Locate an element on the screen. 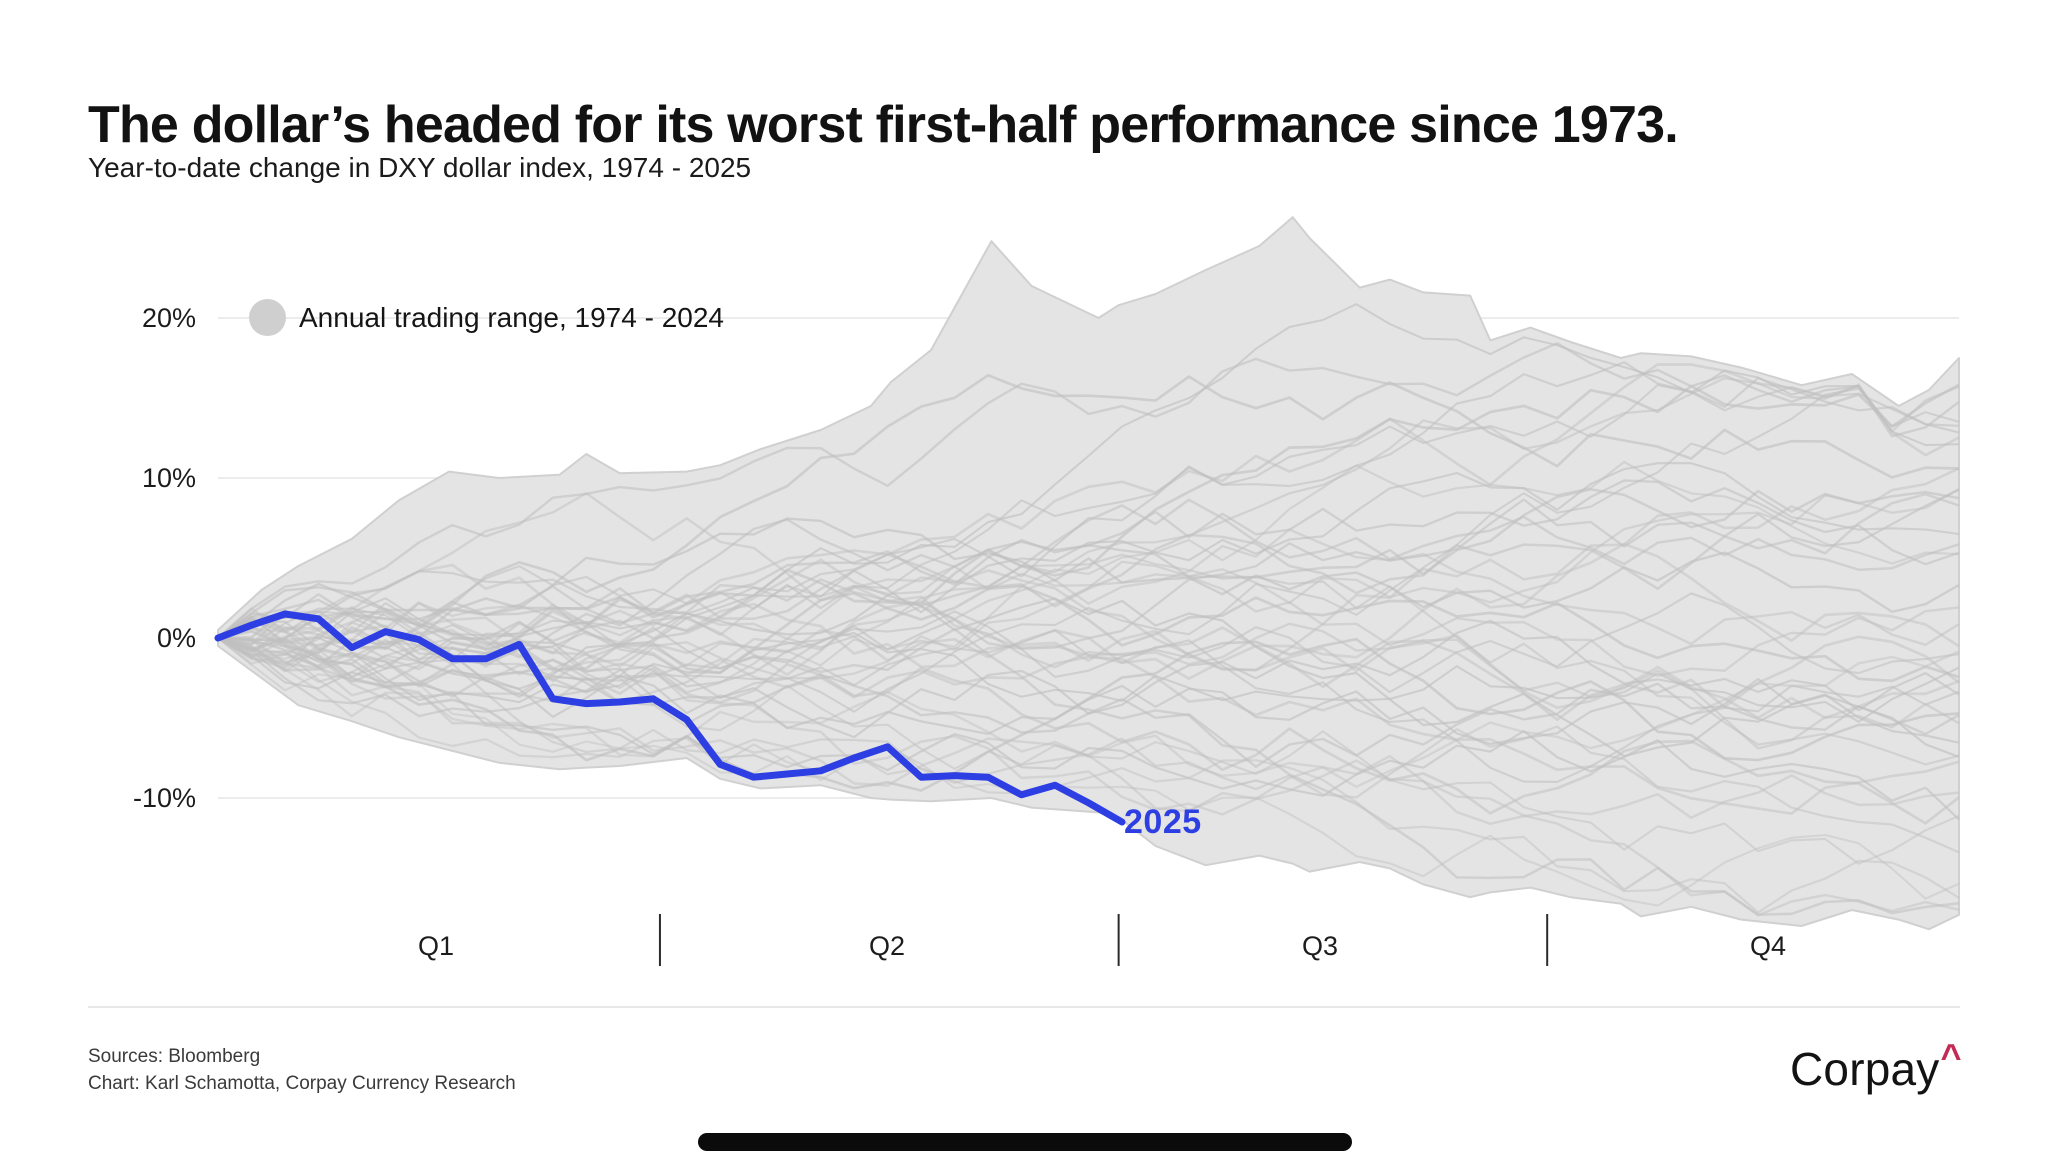 The height and width of the screenshot is (1173, 2048). source-text: Sources: Bloomberg is located at coordinates (174, 1056).